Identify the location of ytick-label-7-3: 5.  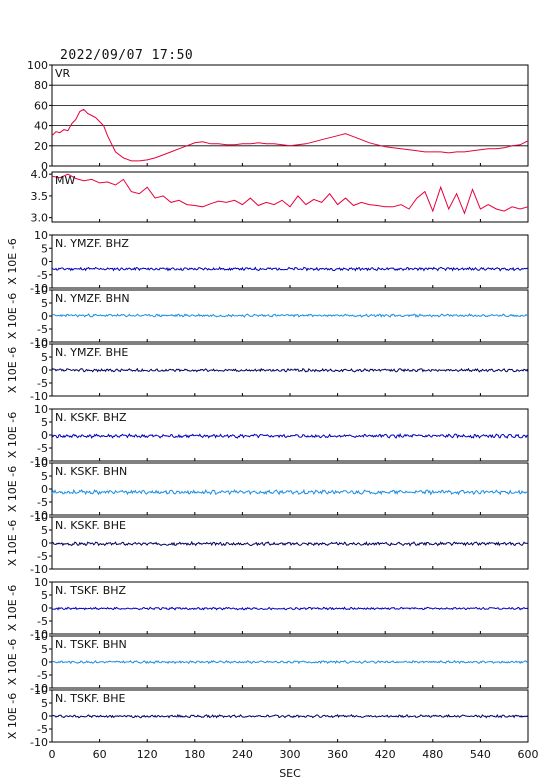
(44, 476).